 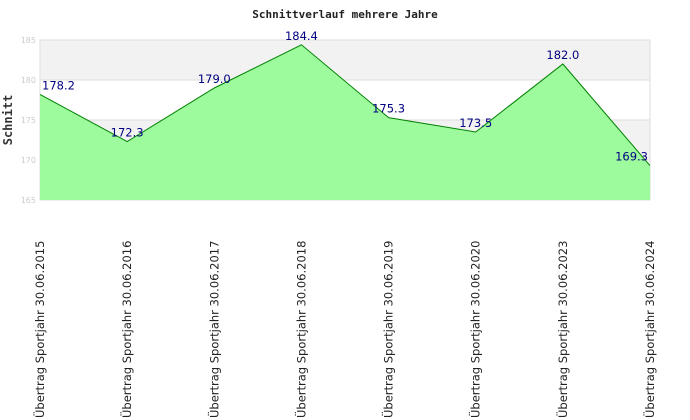 I want to click on x-tick-label: Übertrag Sportjahr 30.06.2023, so click(x=562, y=329).